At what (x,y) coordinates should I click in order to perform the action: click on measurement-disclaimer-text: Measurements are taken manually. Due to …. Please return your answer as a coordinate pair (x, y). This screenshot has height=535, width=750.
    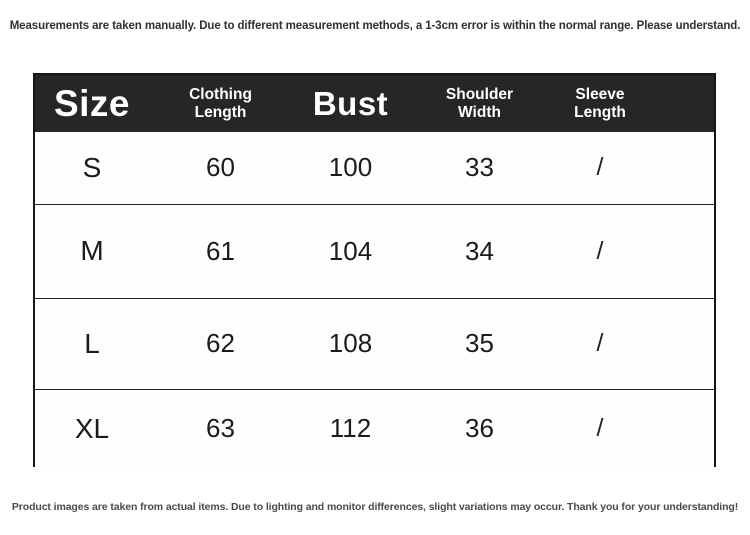
    Looking at the image, I should click on (375, 26).